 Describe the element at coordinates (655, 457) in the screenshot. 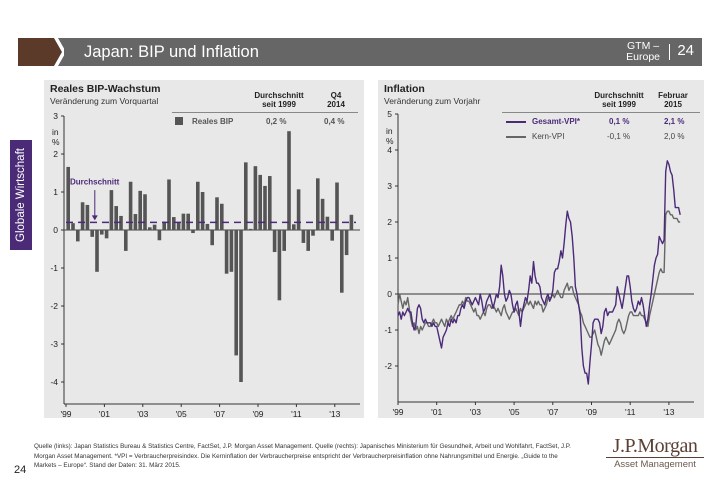

I see `logo-rule` at that location.